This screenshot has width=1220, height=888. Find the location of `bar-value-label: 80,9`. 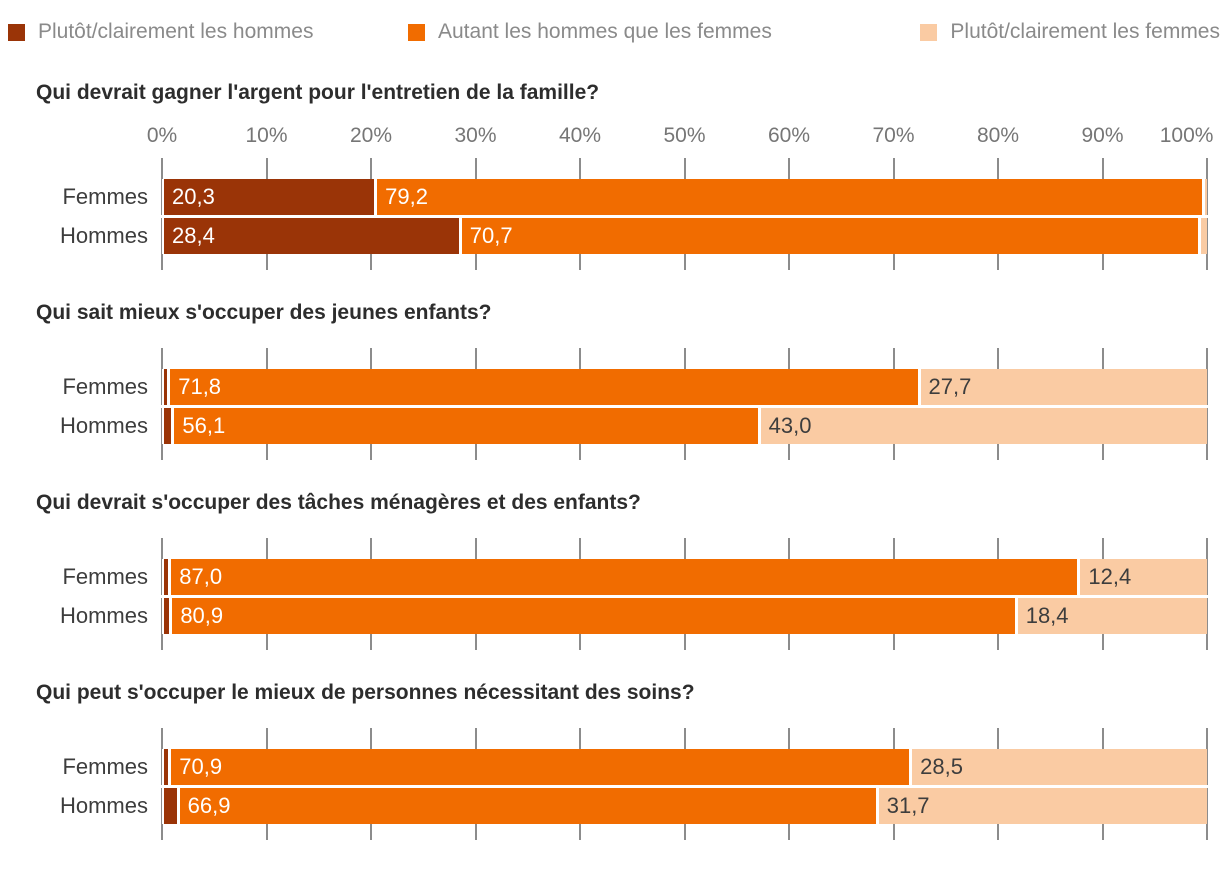

bar-value-label: 80,9 is located at coordinates (202, 615).